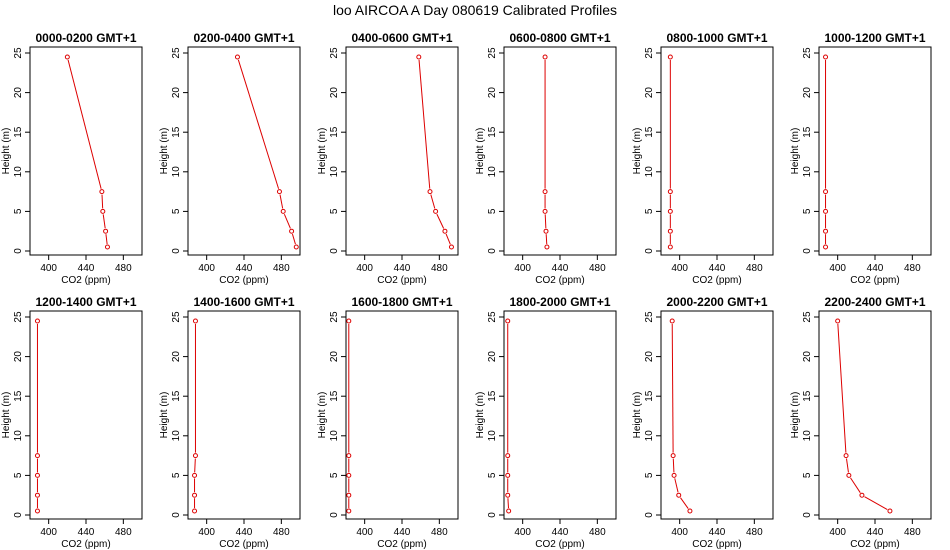 The width and height of the screenshot is (950, 550). What do you see at coordinates (559, 302) in the screenshot?
I see `panel-title: 1800-2000 GMT+1` at bounding box center [559, 302].